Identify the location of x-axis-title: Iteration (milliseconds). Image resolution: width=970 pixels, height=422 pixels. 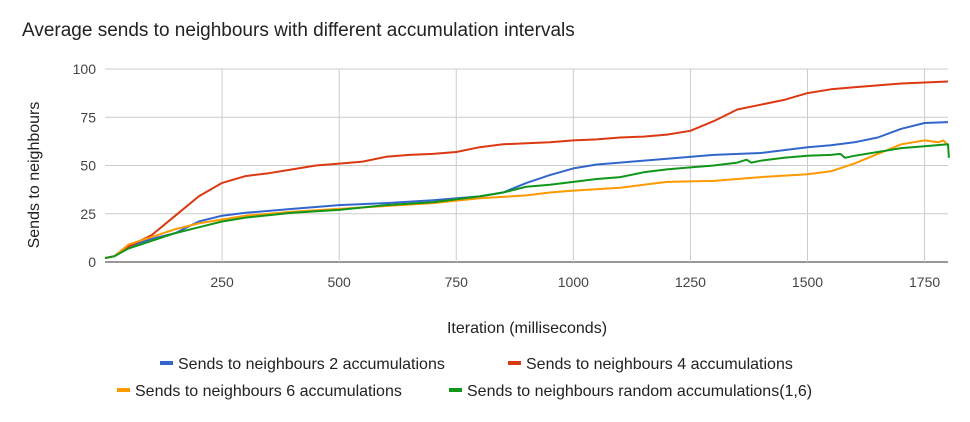
(527, 328).